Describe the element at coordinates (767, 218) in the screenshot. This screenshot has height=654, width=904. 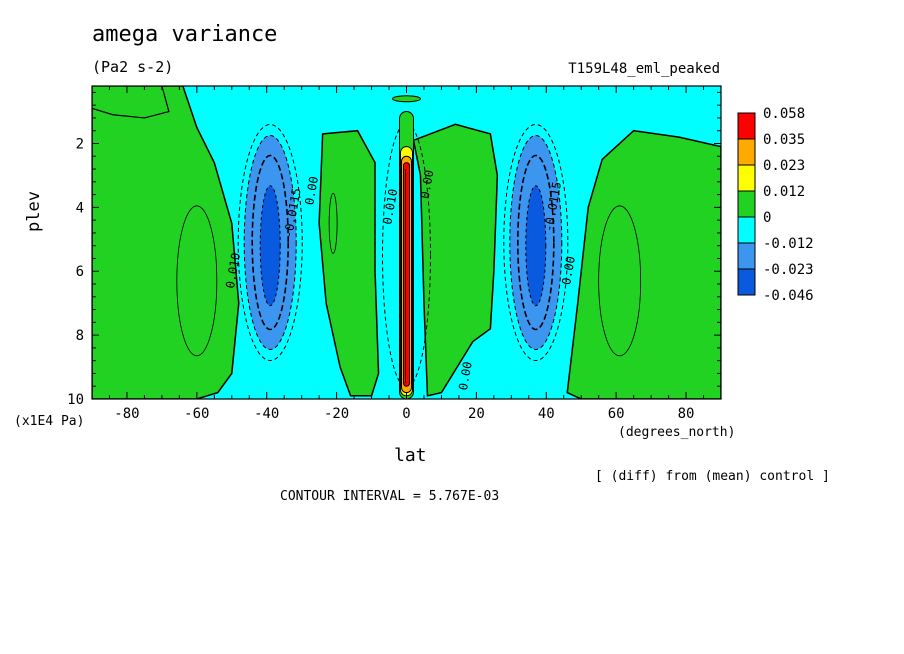
I see `colorbar-label: 0` at that location.